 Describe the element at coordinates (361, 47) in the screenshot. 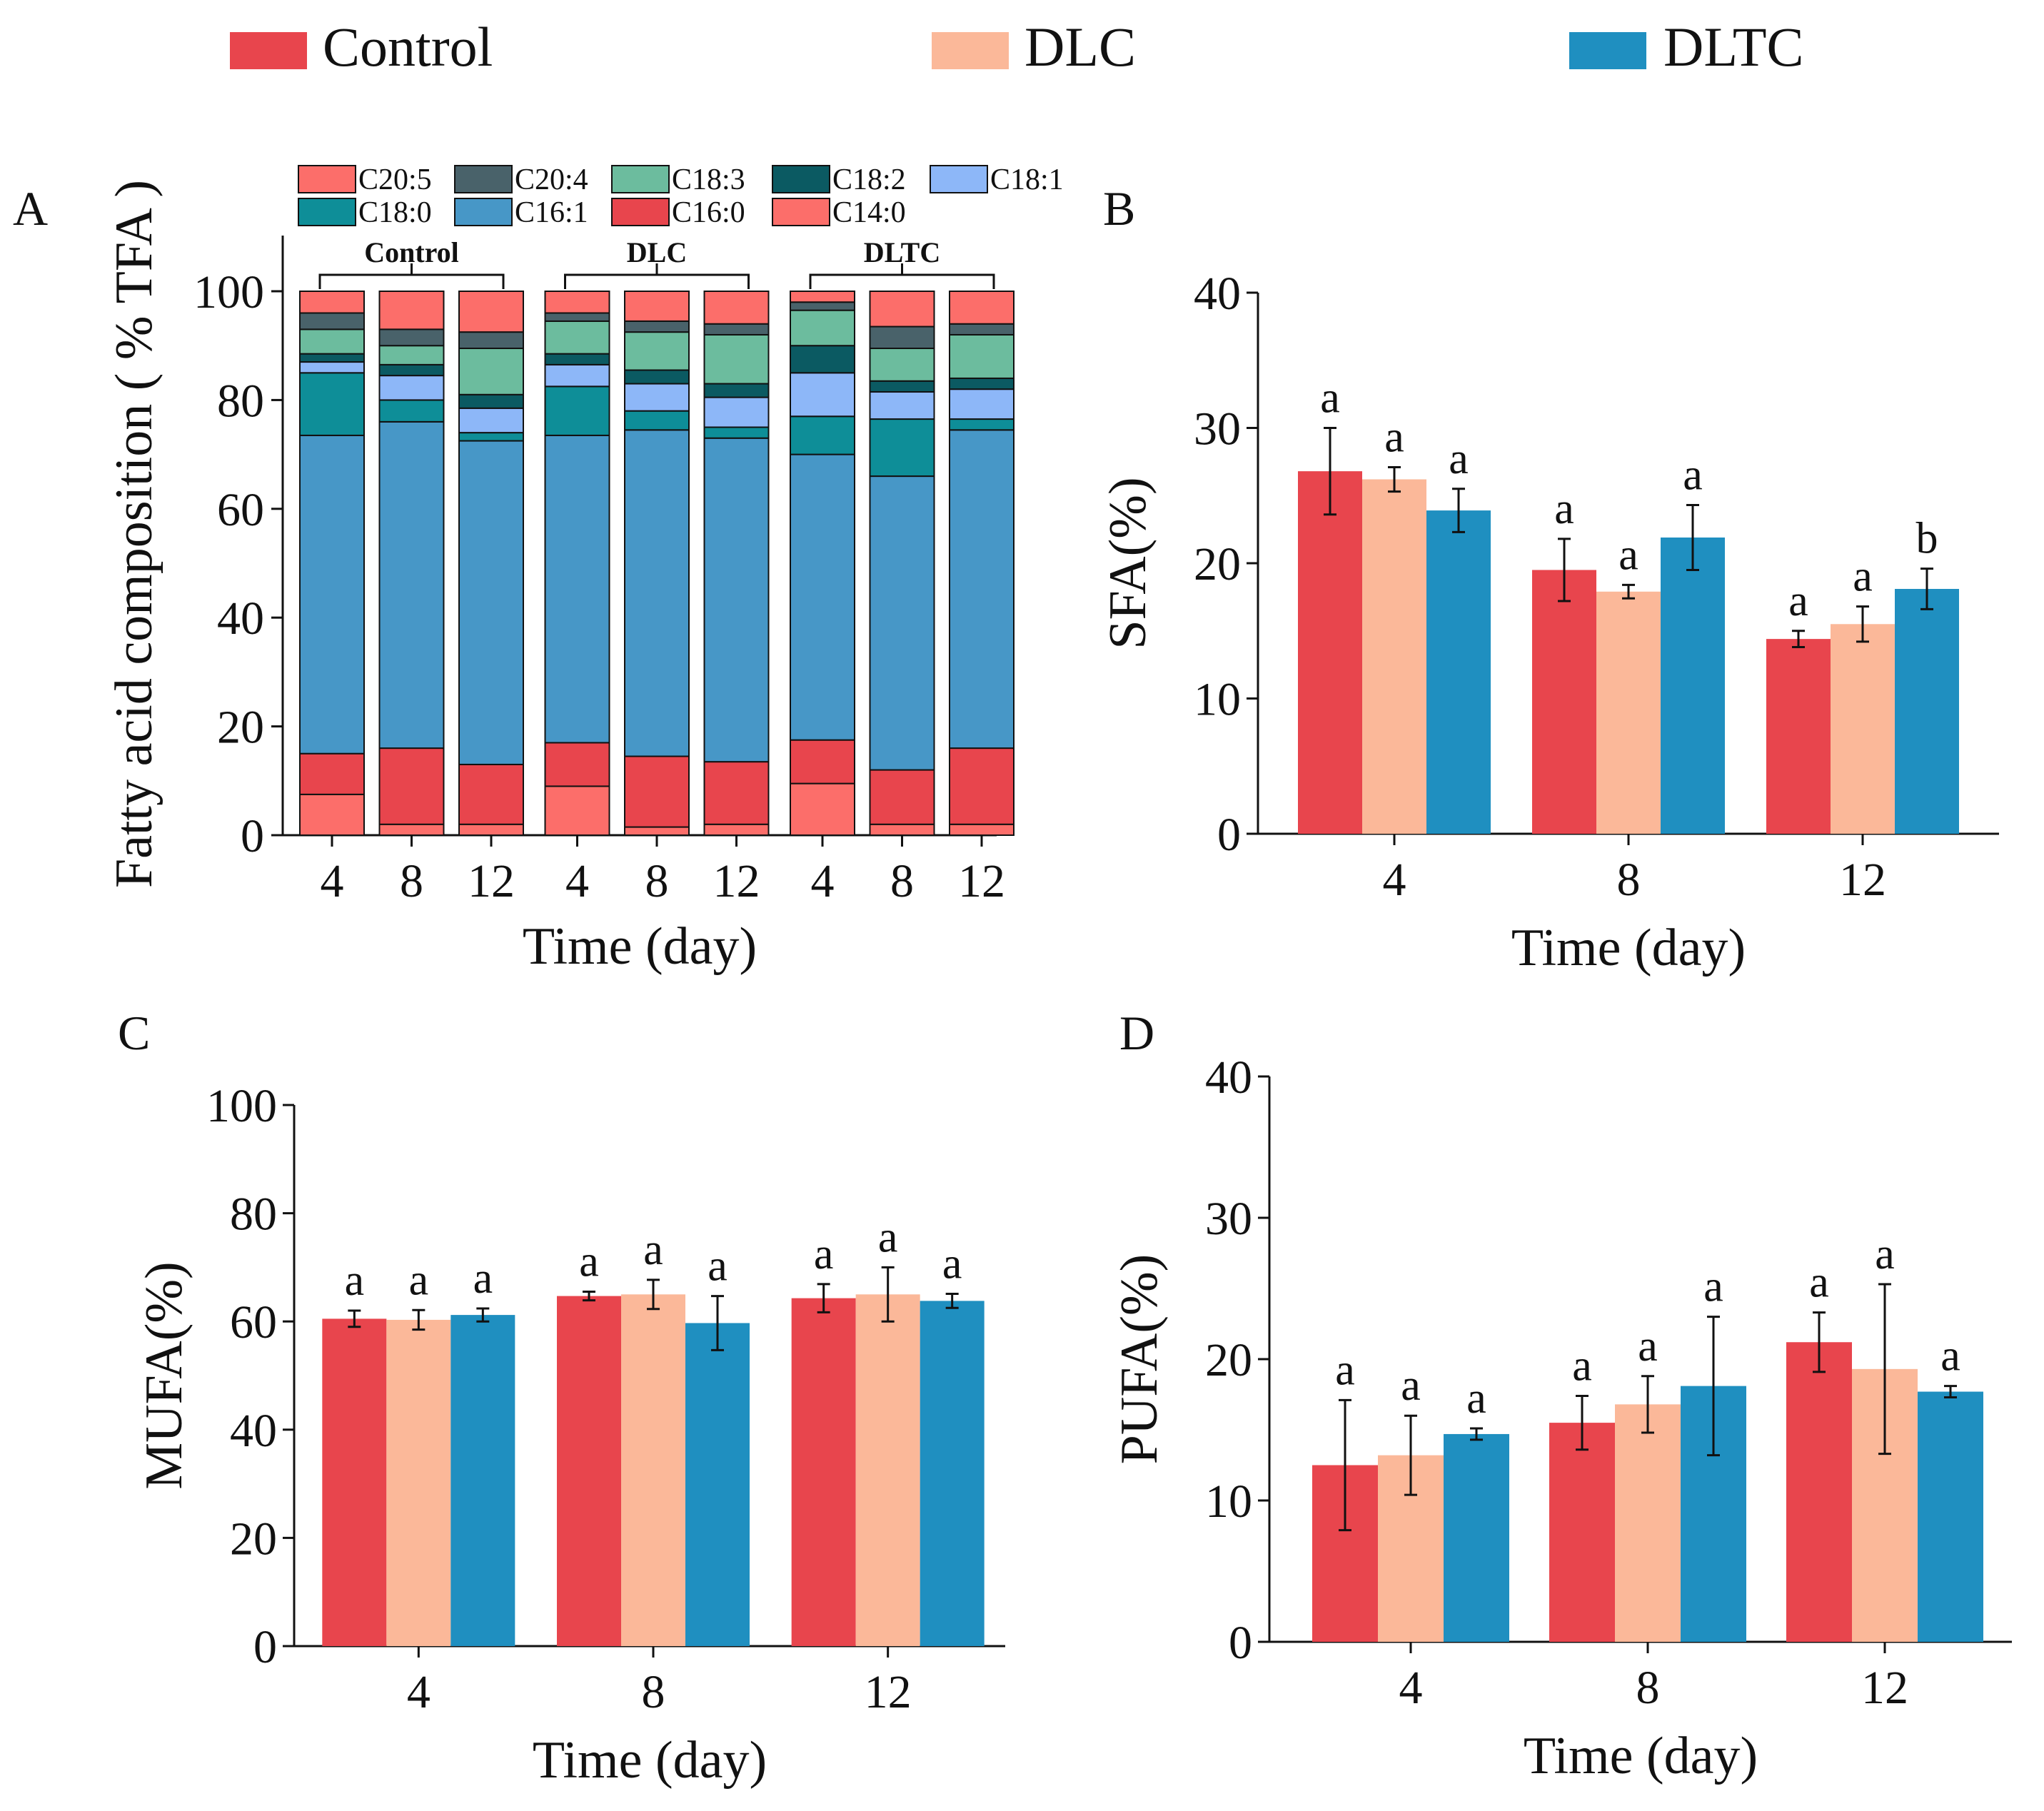

I see `legend-item-control: Control` at that location.